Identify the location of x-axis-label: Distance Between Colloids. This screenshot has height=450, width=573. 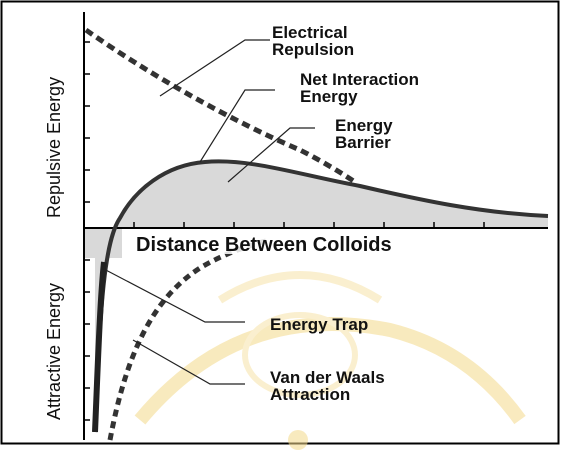
(264, 245).